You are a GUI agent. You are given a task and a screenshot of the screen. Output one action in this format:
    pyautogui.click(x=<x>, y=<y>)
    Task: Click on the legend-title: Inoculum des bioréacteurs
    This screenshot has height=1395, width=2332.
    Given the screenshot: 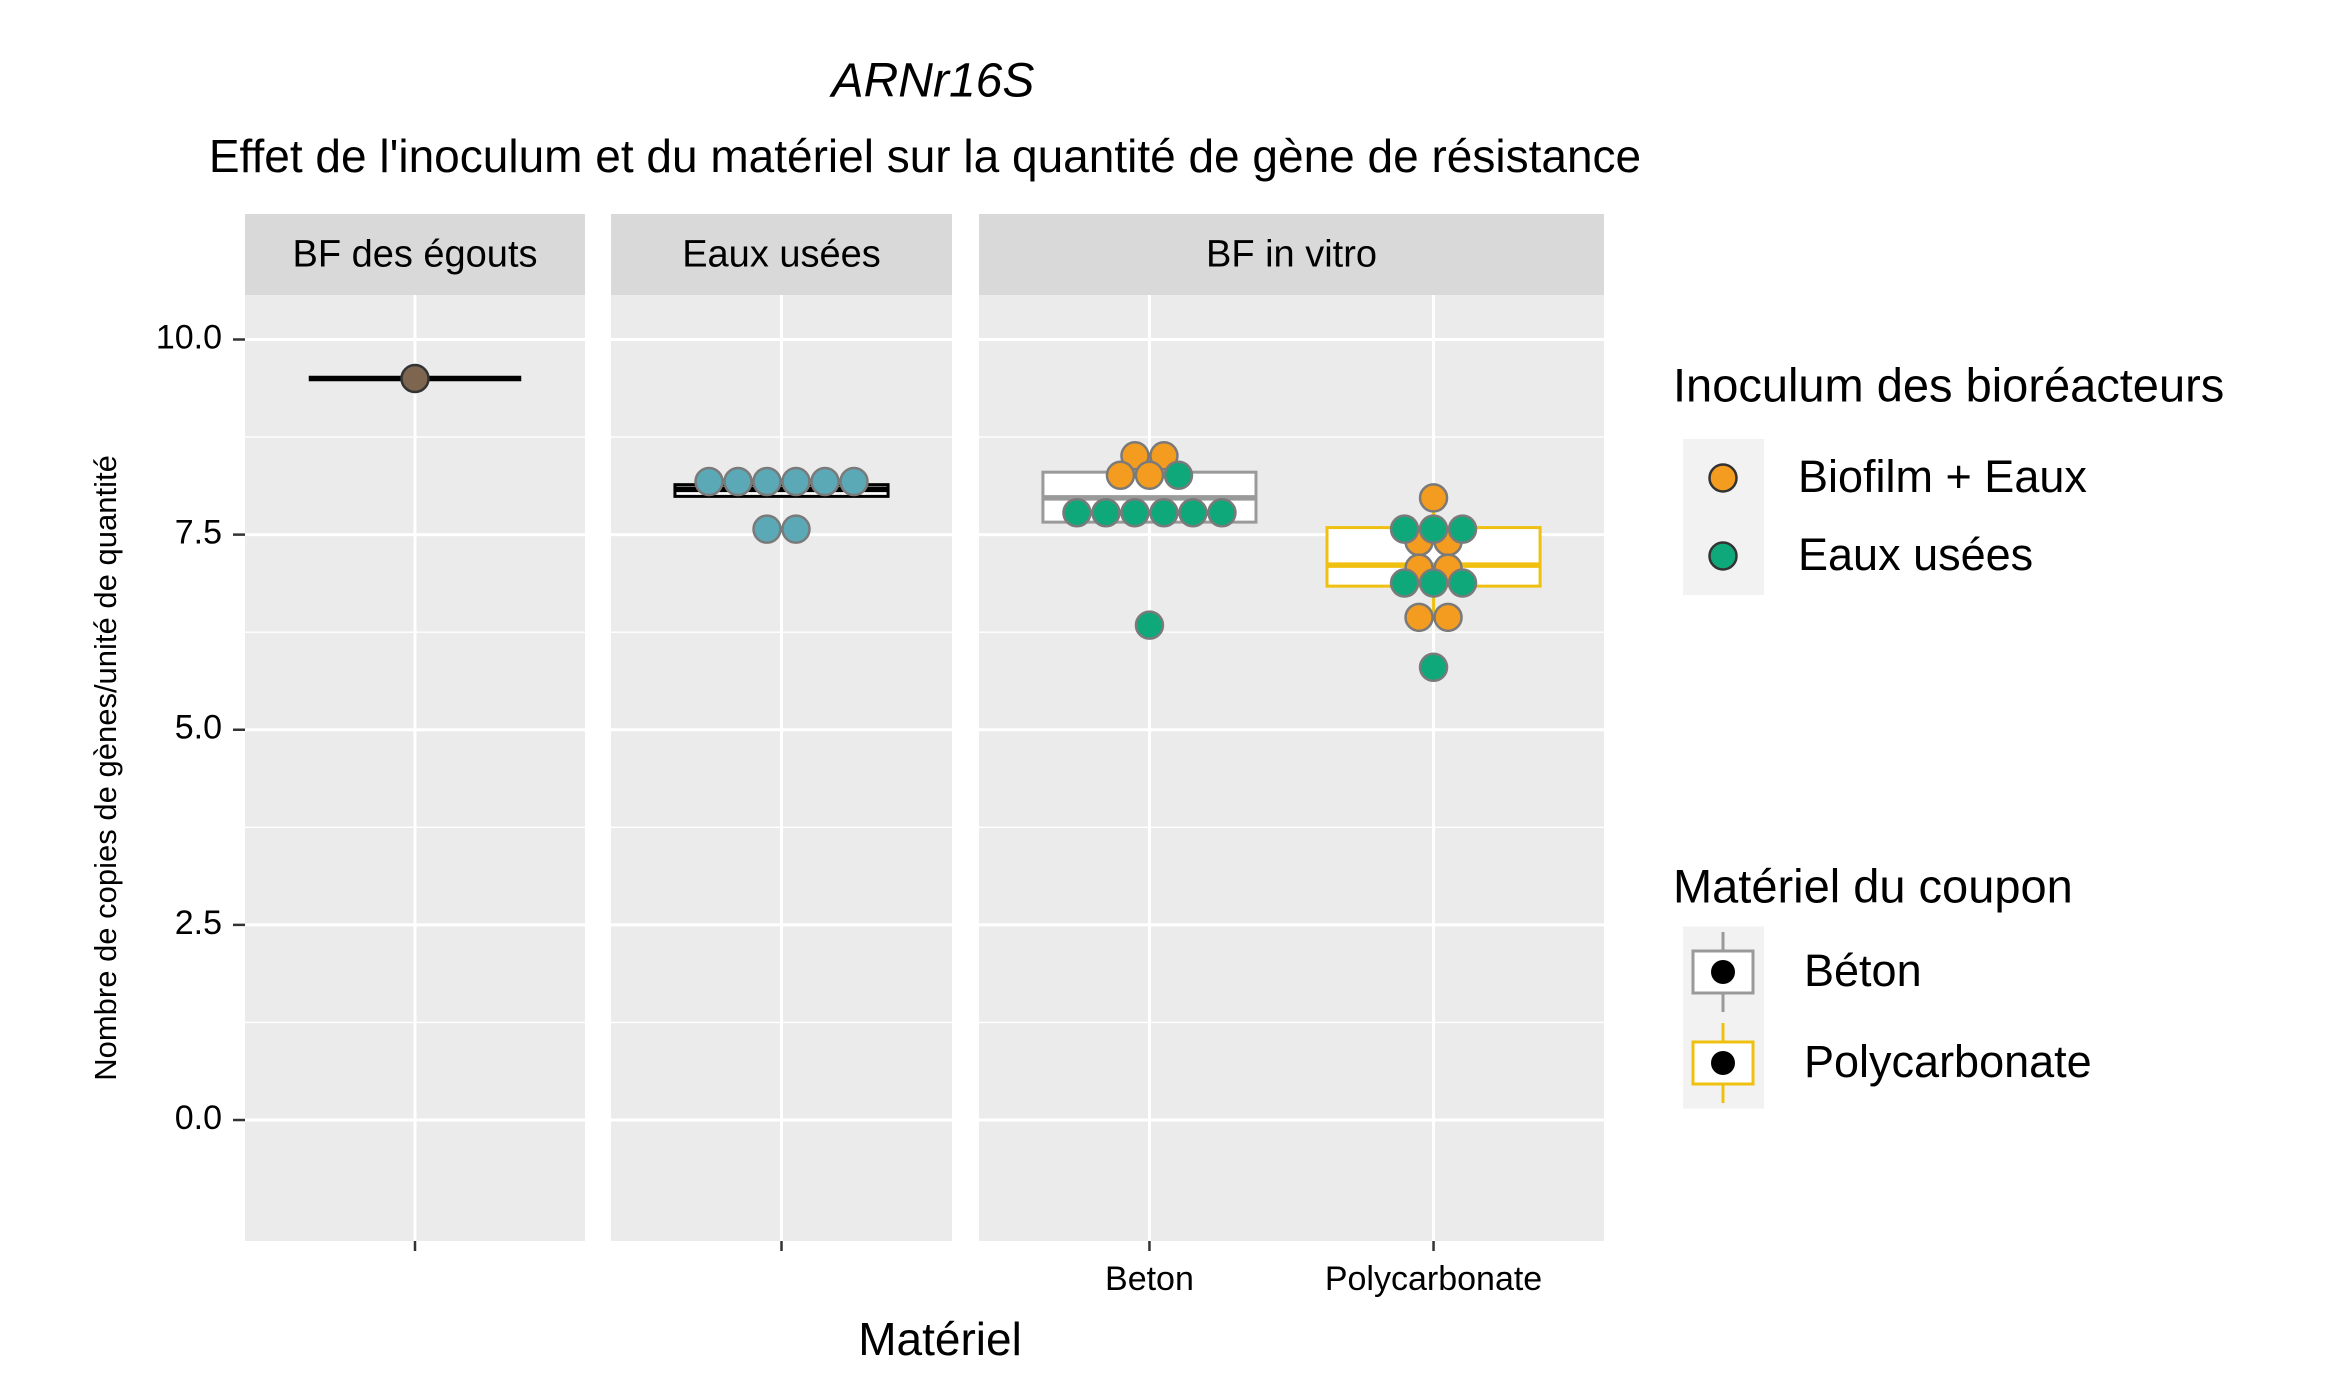 What is the action you would take?
    pyautogui.click(x=1948, y=384)
    